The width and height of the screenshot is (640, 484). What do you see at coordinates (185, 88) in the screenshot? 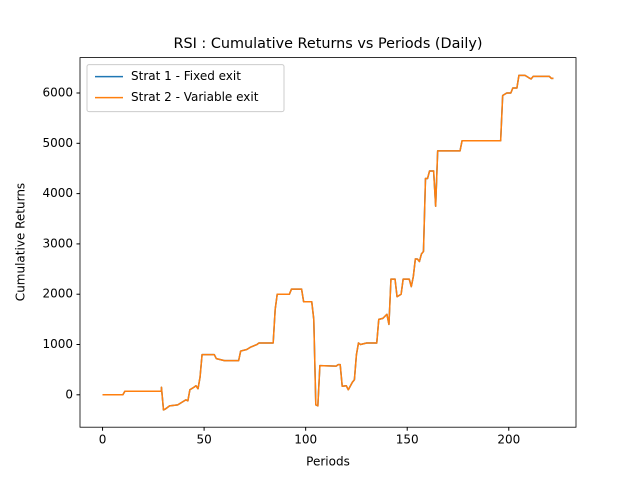
I see `legend-box` at bounding box center [185, 88].